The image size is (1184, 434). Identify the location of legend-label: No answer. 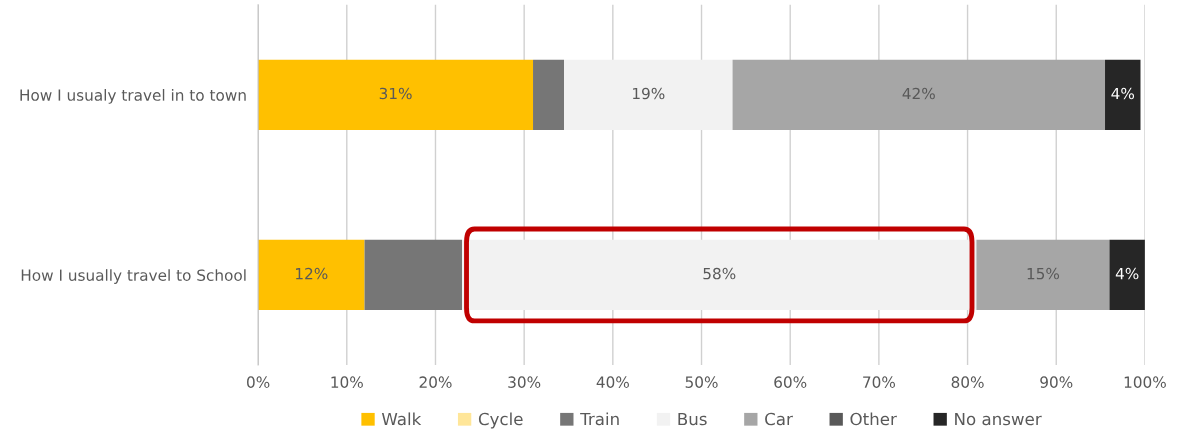
(998, 419).